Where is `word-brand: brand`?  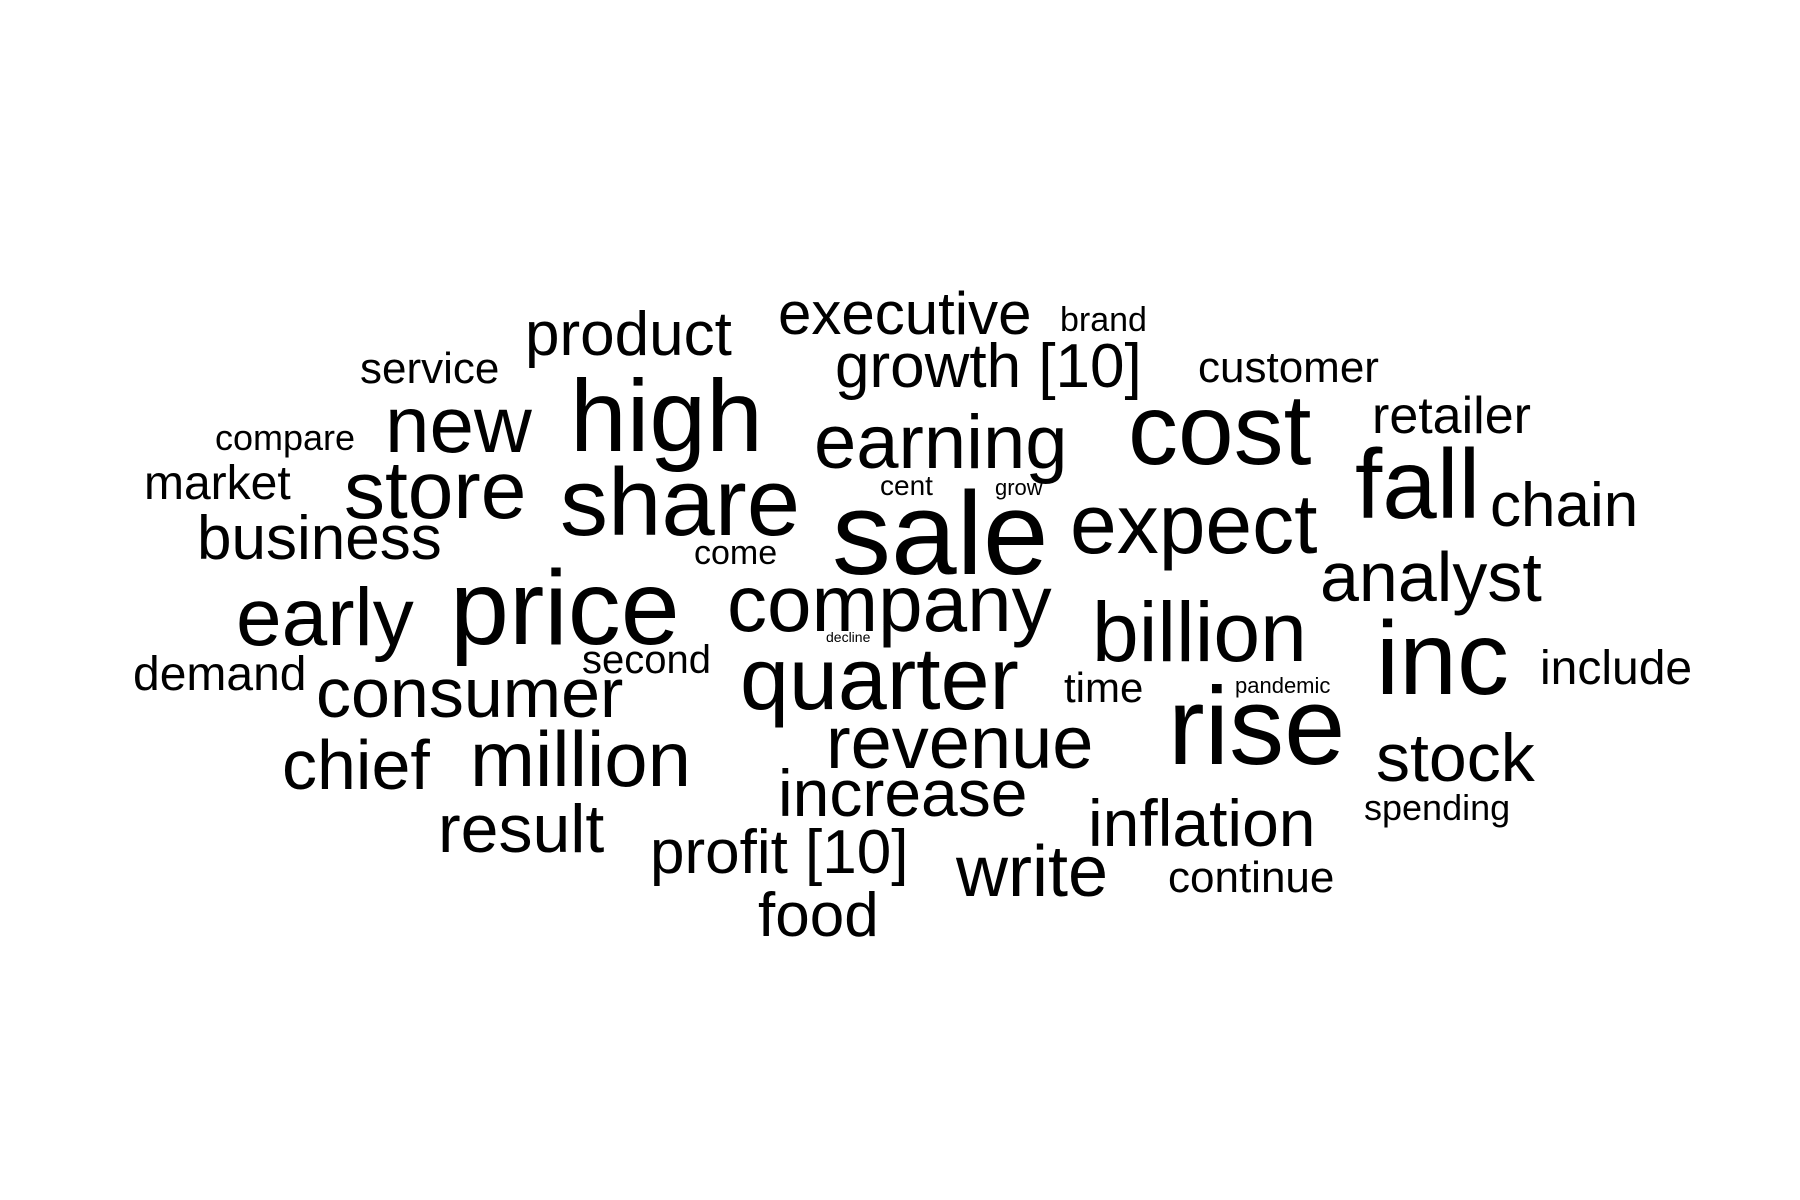 word-brand: brand is located at coordinates (1103, 320).